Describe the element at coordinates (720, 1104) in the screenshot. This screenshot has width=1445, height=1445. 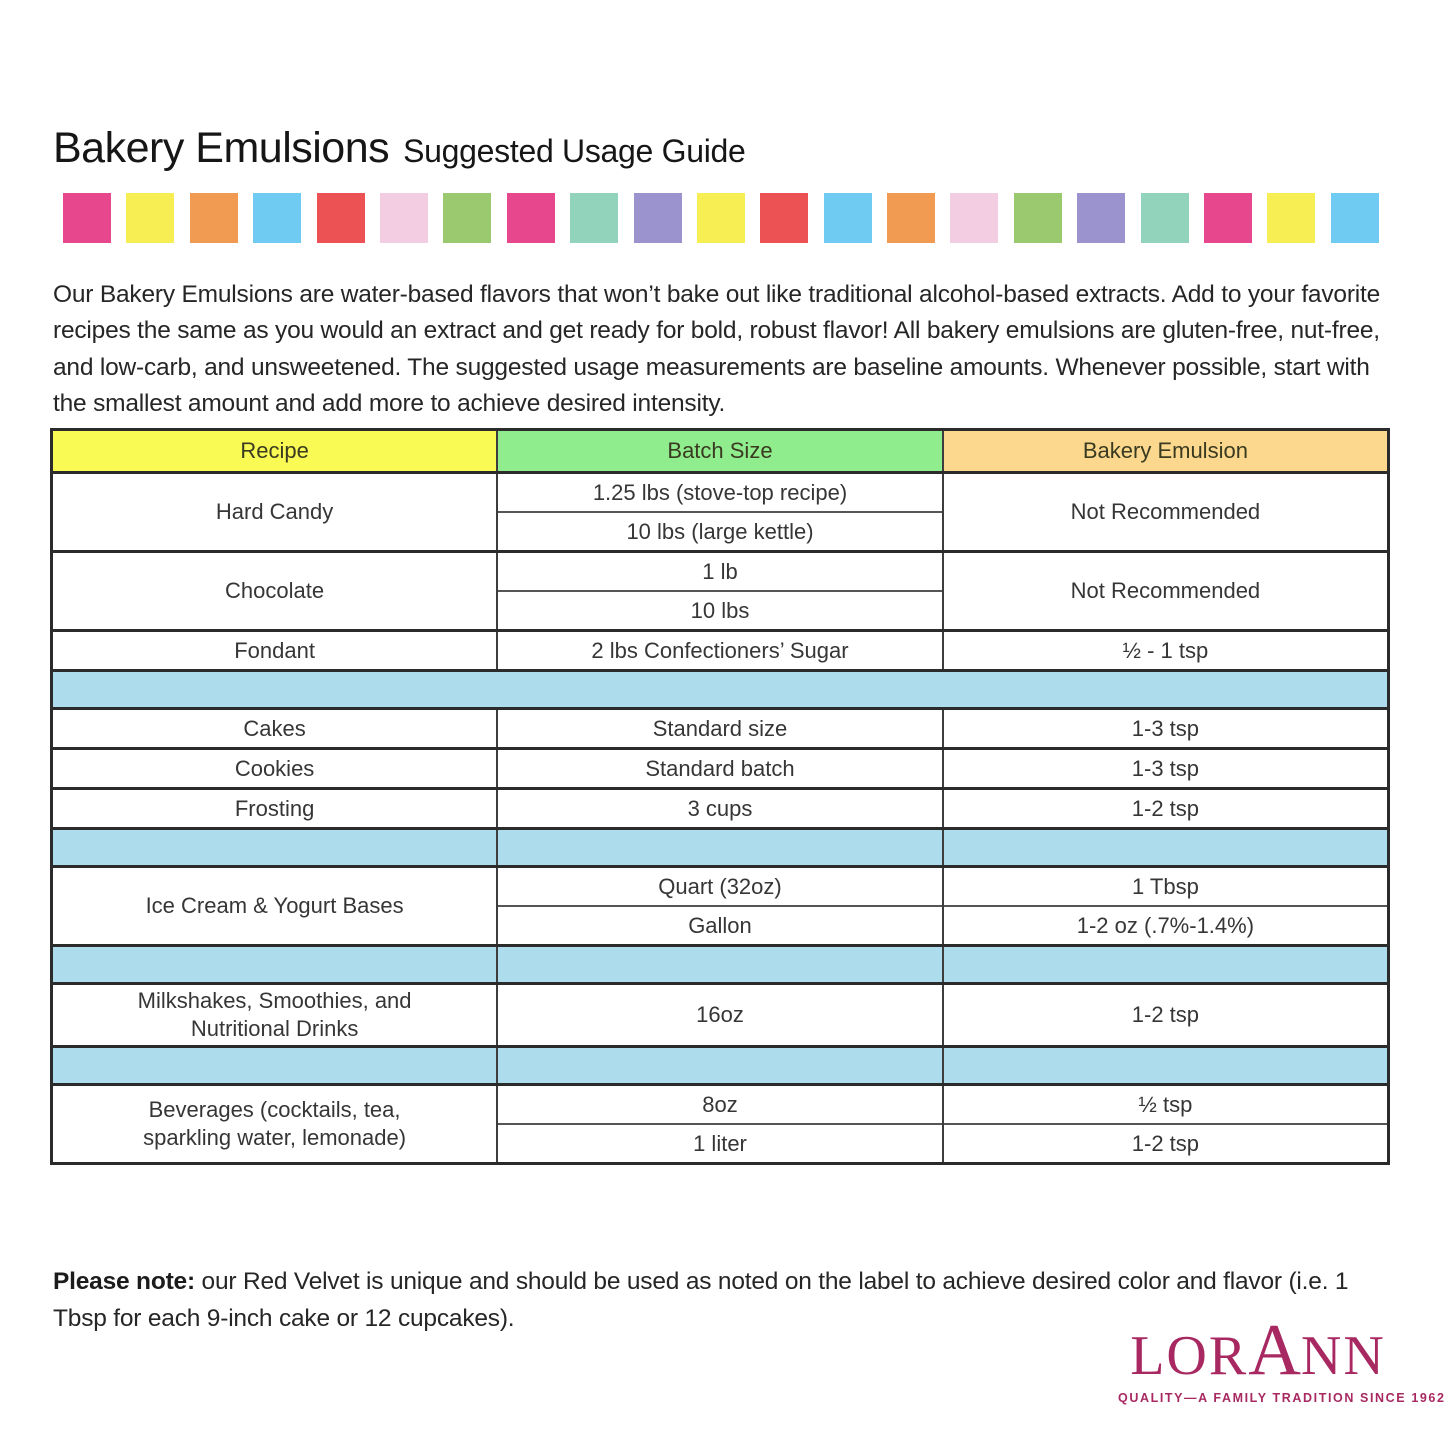
I see `cell-beverages-batch-1: 8oz` at that location.